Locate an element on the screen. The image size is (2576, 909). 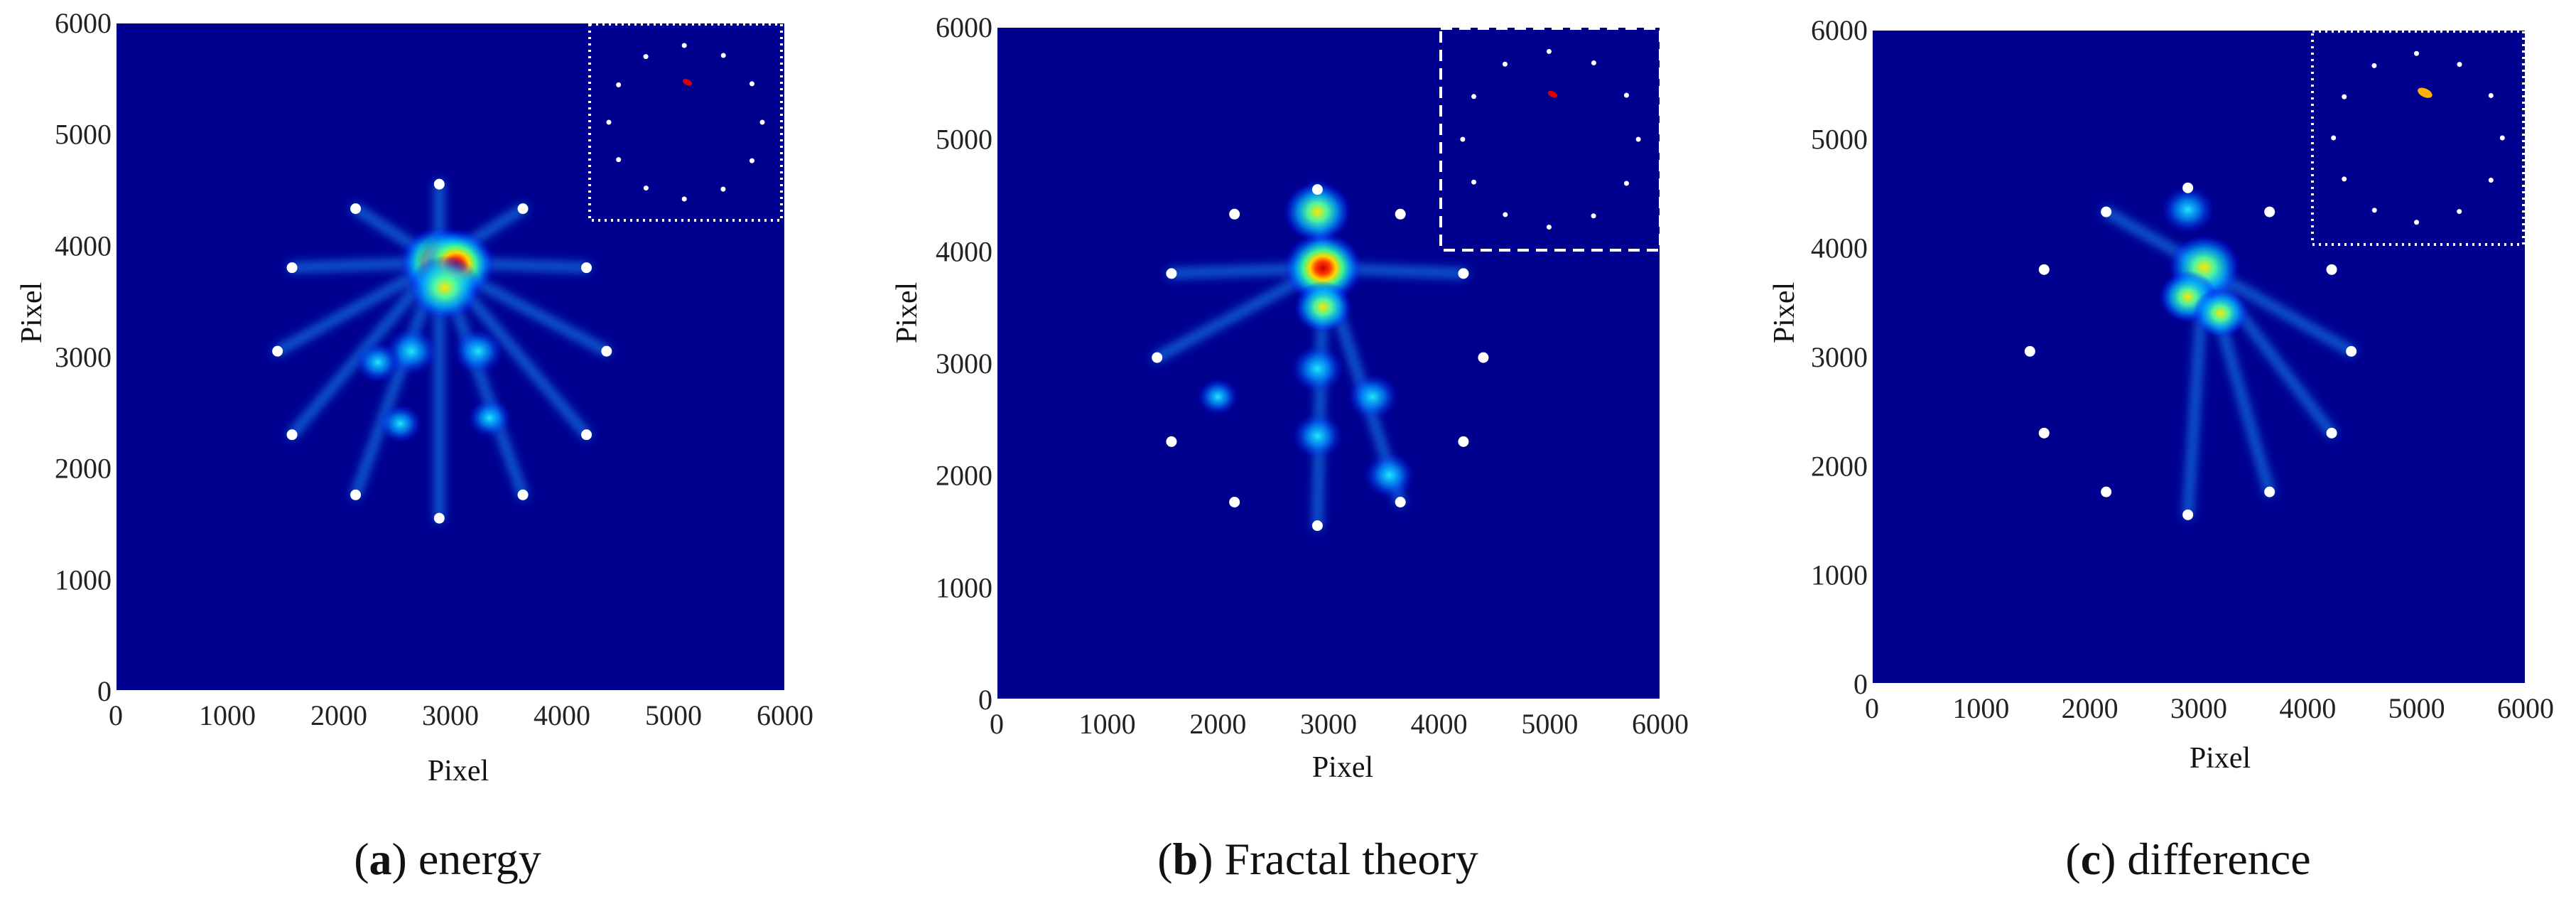
y-tick-label: 1000 is located at coordinates (1840, 575).